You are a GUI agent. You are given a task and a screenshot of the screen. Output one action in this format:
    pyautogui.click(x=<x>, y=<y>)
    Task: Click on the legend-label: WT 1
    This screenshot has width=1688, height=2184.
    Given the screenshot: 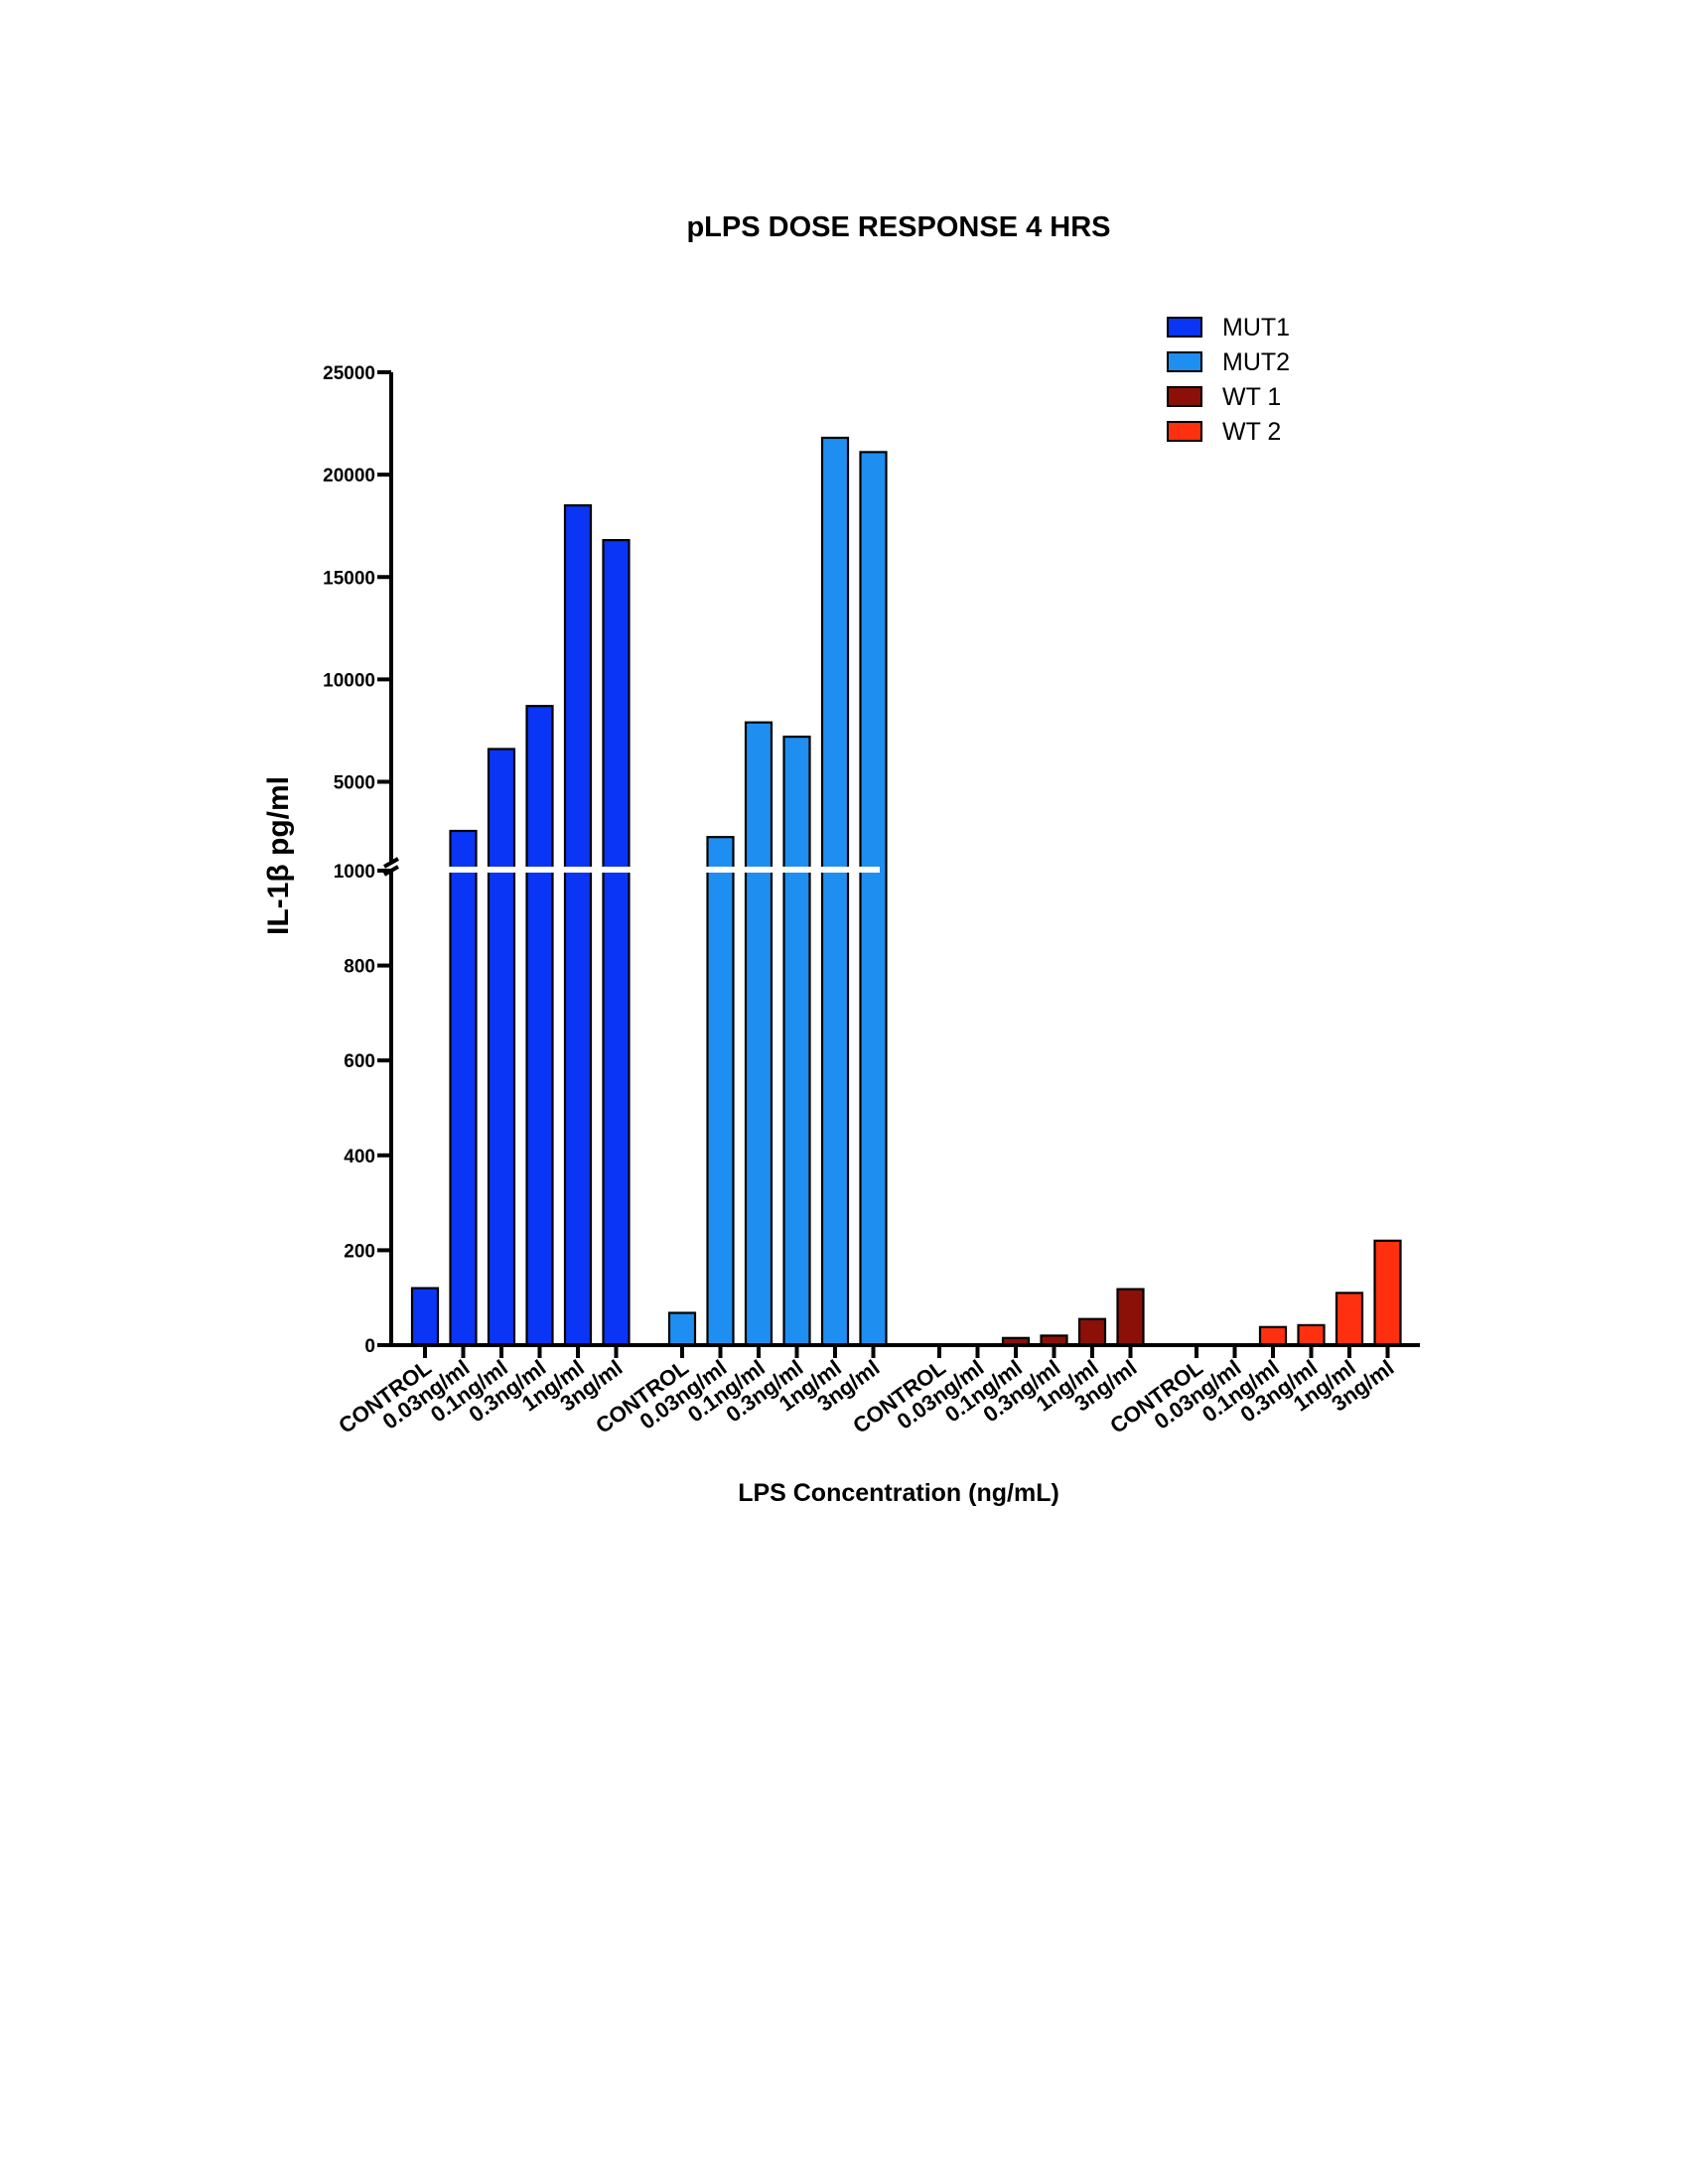 What is the action you would take?
    pyautogui.click(x=1251, y=397)
    